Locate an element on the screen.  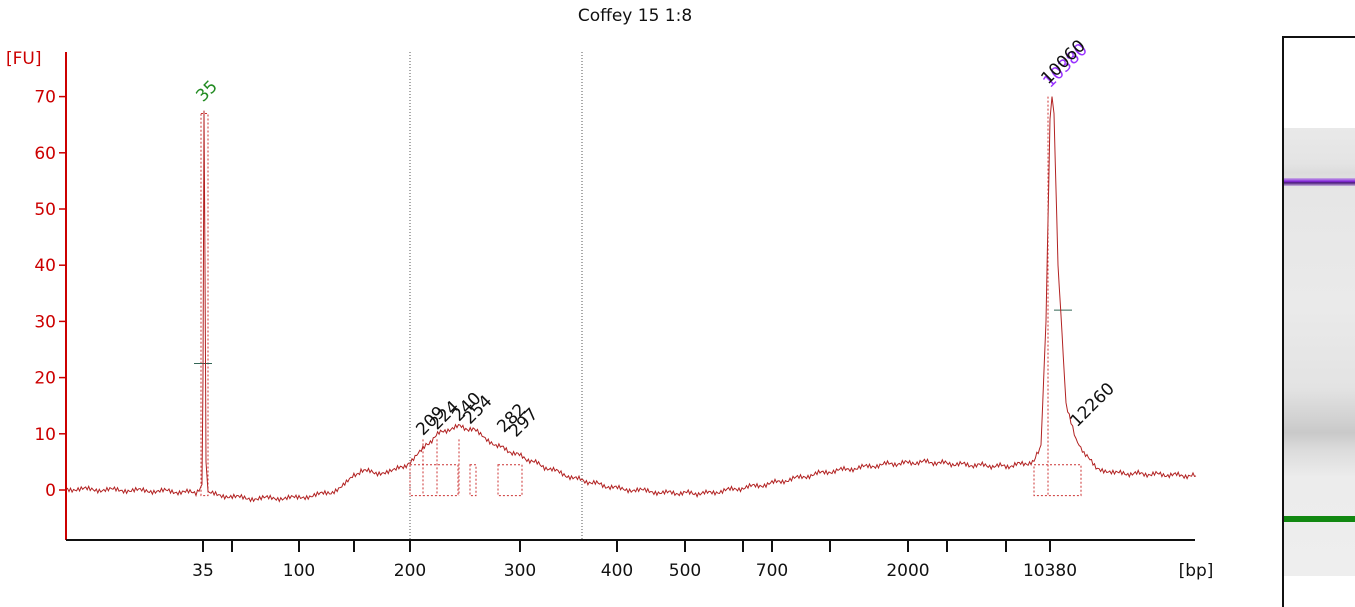
marker-peak-label: 35 is located at coordinates (206, 91).